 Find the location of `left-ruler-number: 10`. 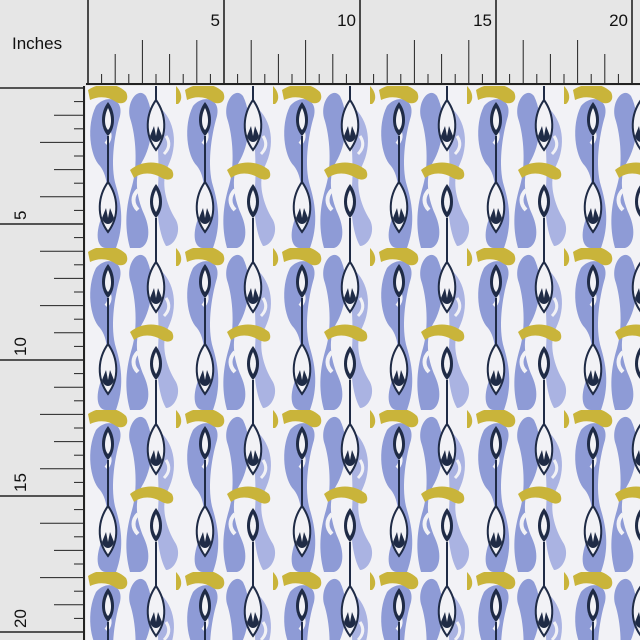

left-ruler-number: 10 is located at coordinates (20, 346).